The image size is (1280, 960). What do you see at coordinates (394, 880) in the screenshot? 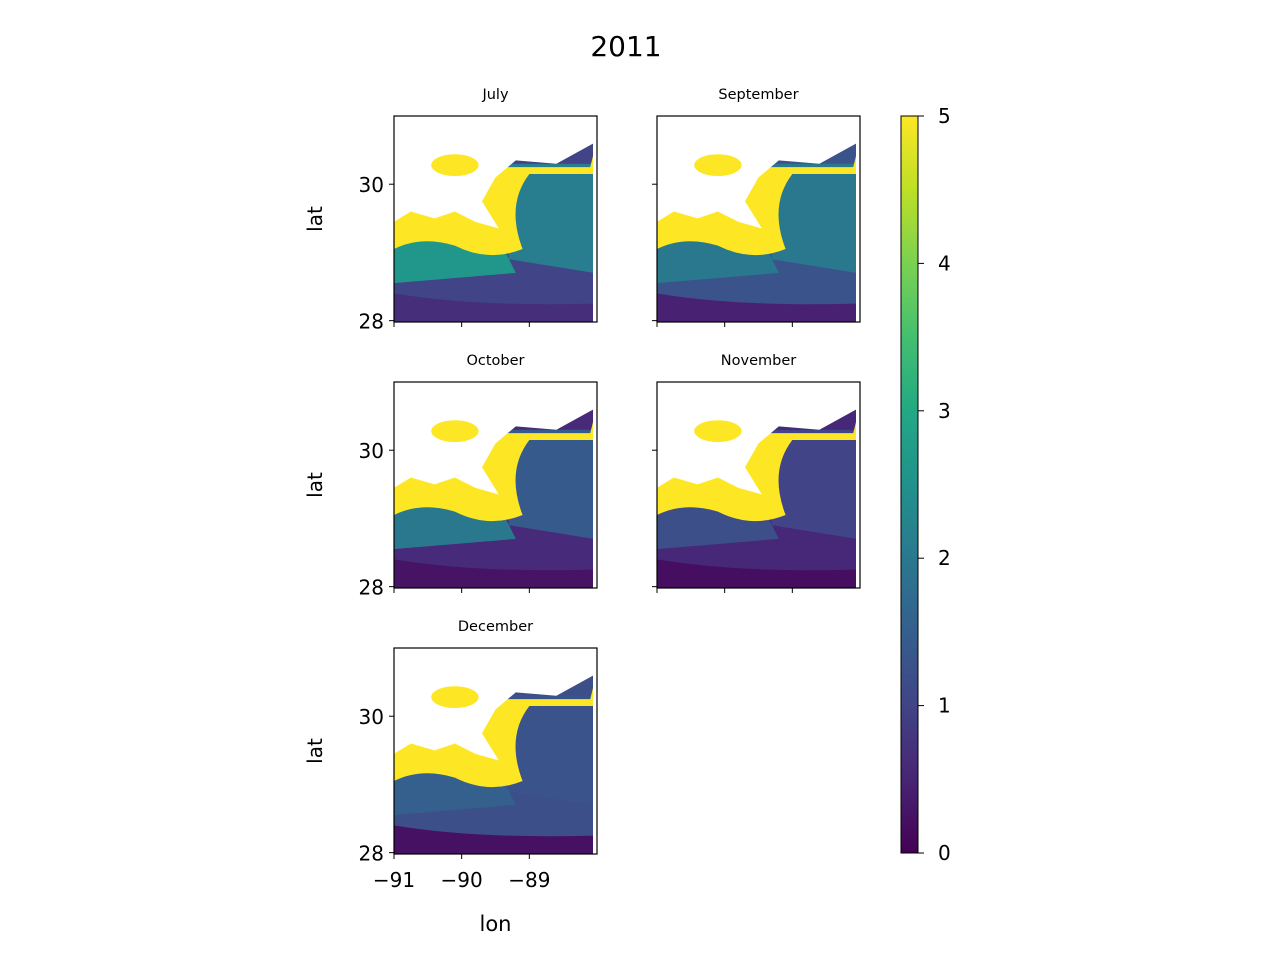
I see `x-tick-label: −91` at bounding box center [394, 880].